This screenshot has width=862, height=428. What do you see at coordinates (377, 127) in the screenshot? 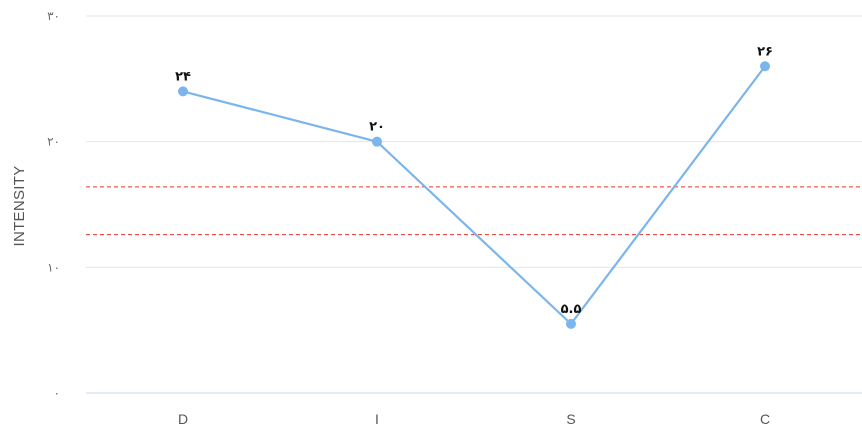
I see `data-label: ۲۰` at bounding box center [377, 127].